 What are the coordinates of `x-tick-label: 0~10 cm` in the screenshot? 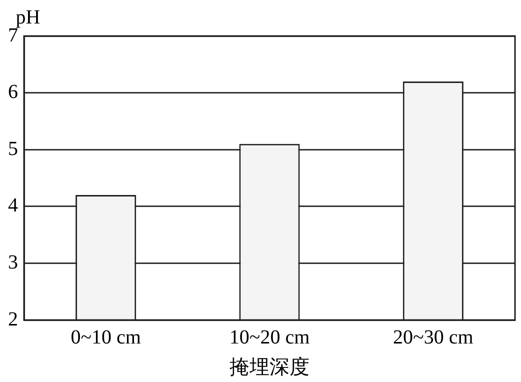 It's located at (106, 337).